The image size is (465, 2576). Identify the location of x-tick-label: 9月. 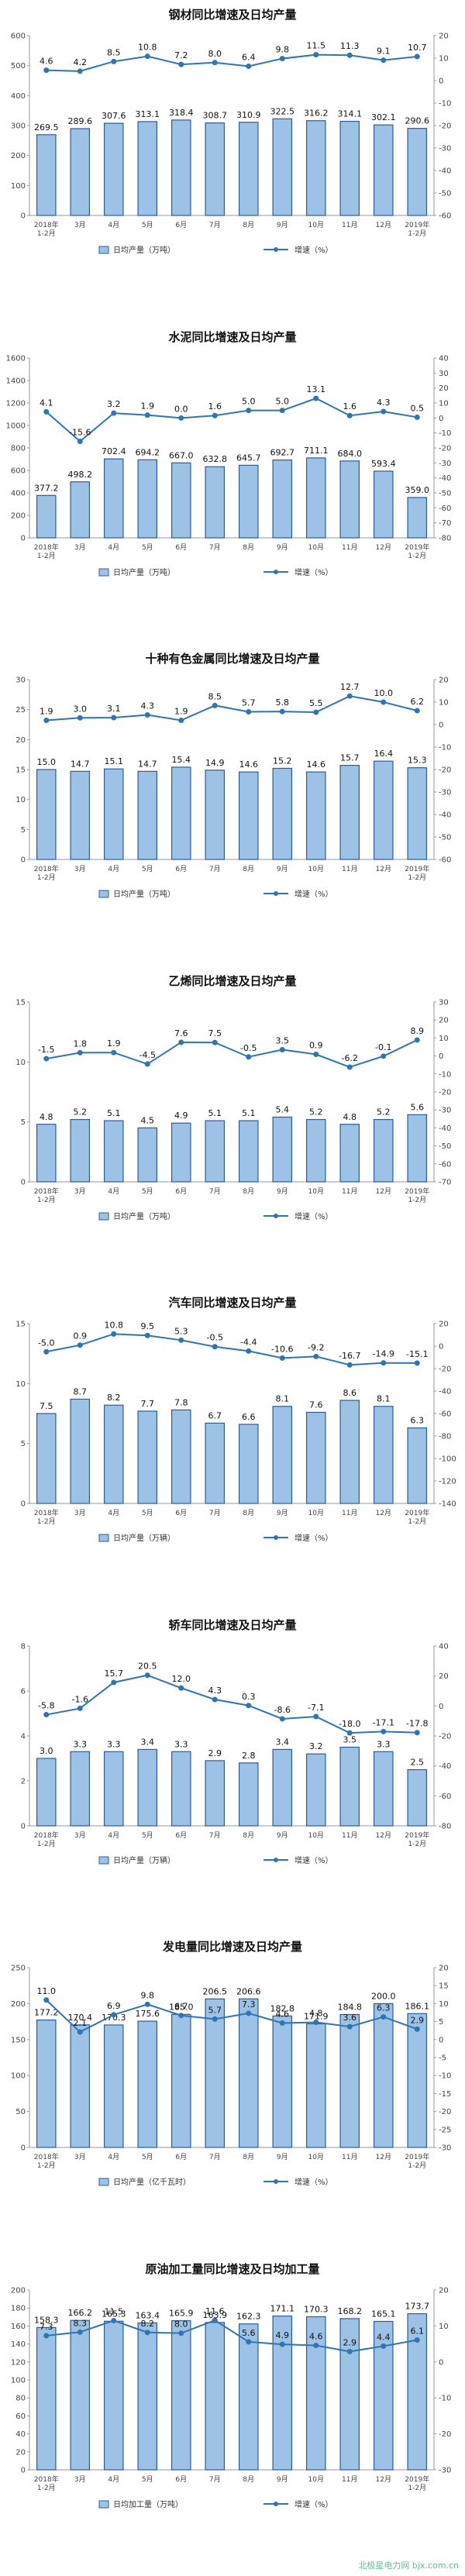
(282, 547).